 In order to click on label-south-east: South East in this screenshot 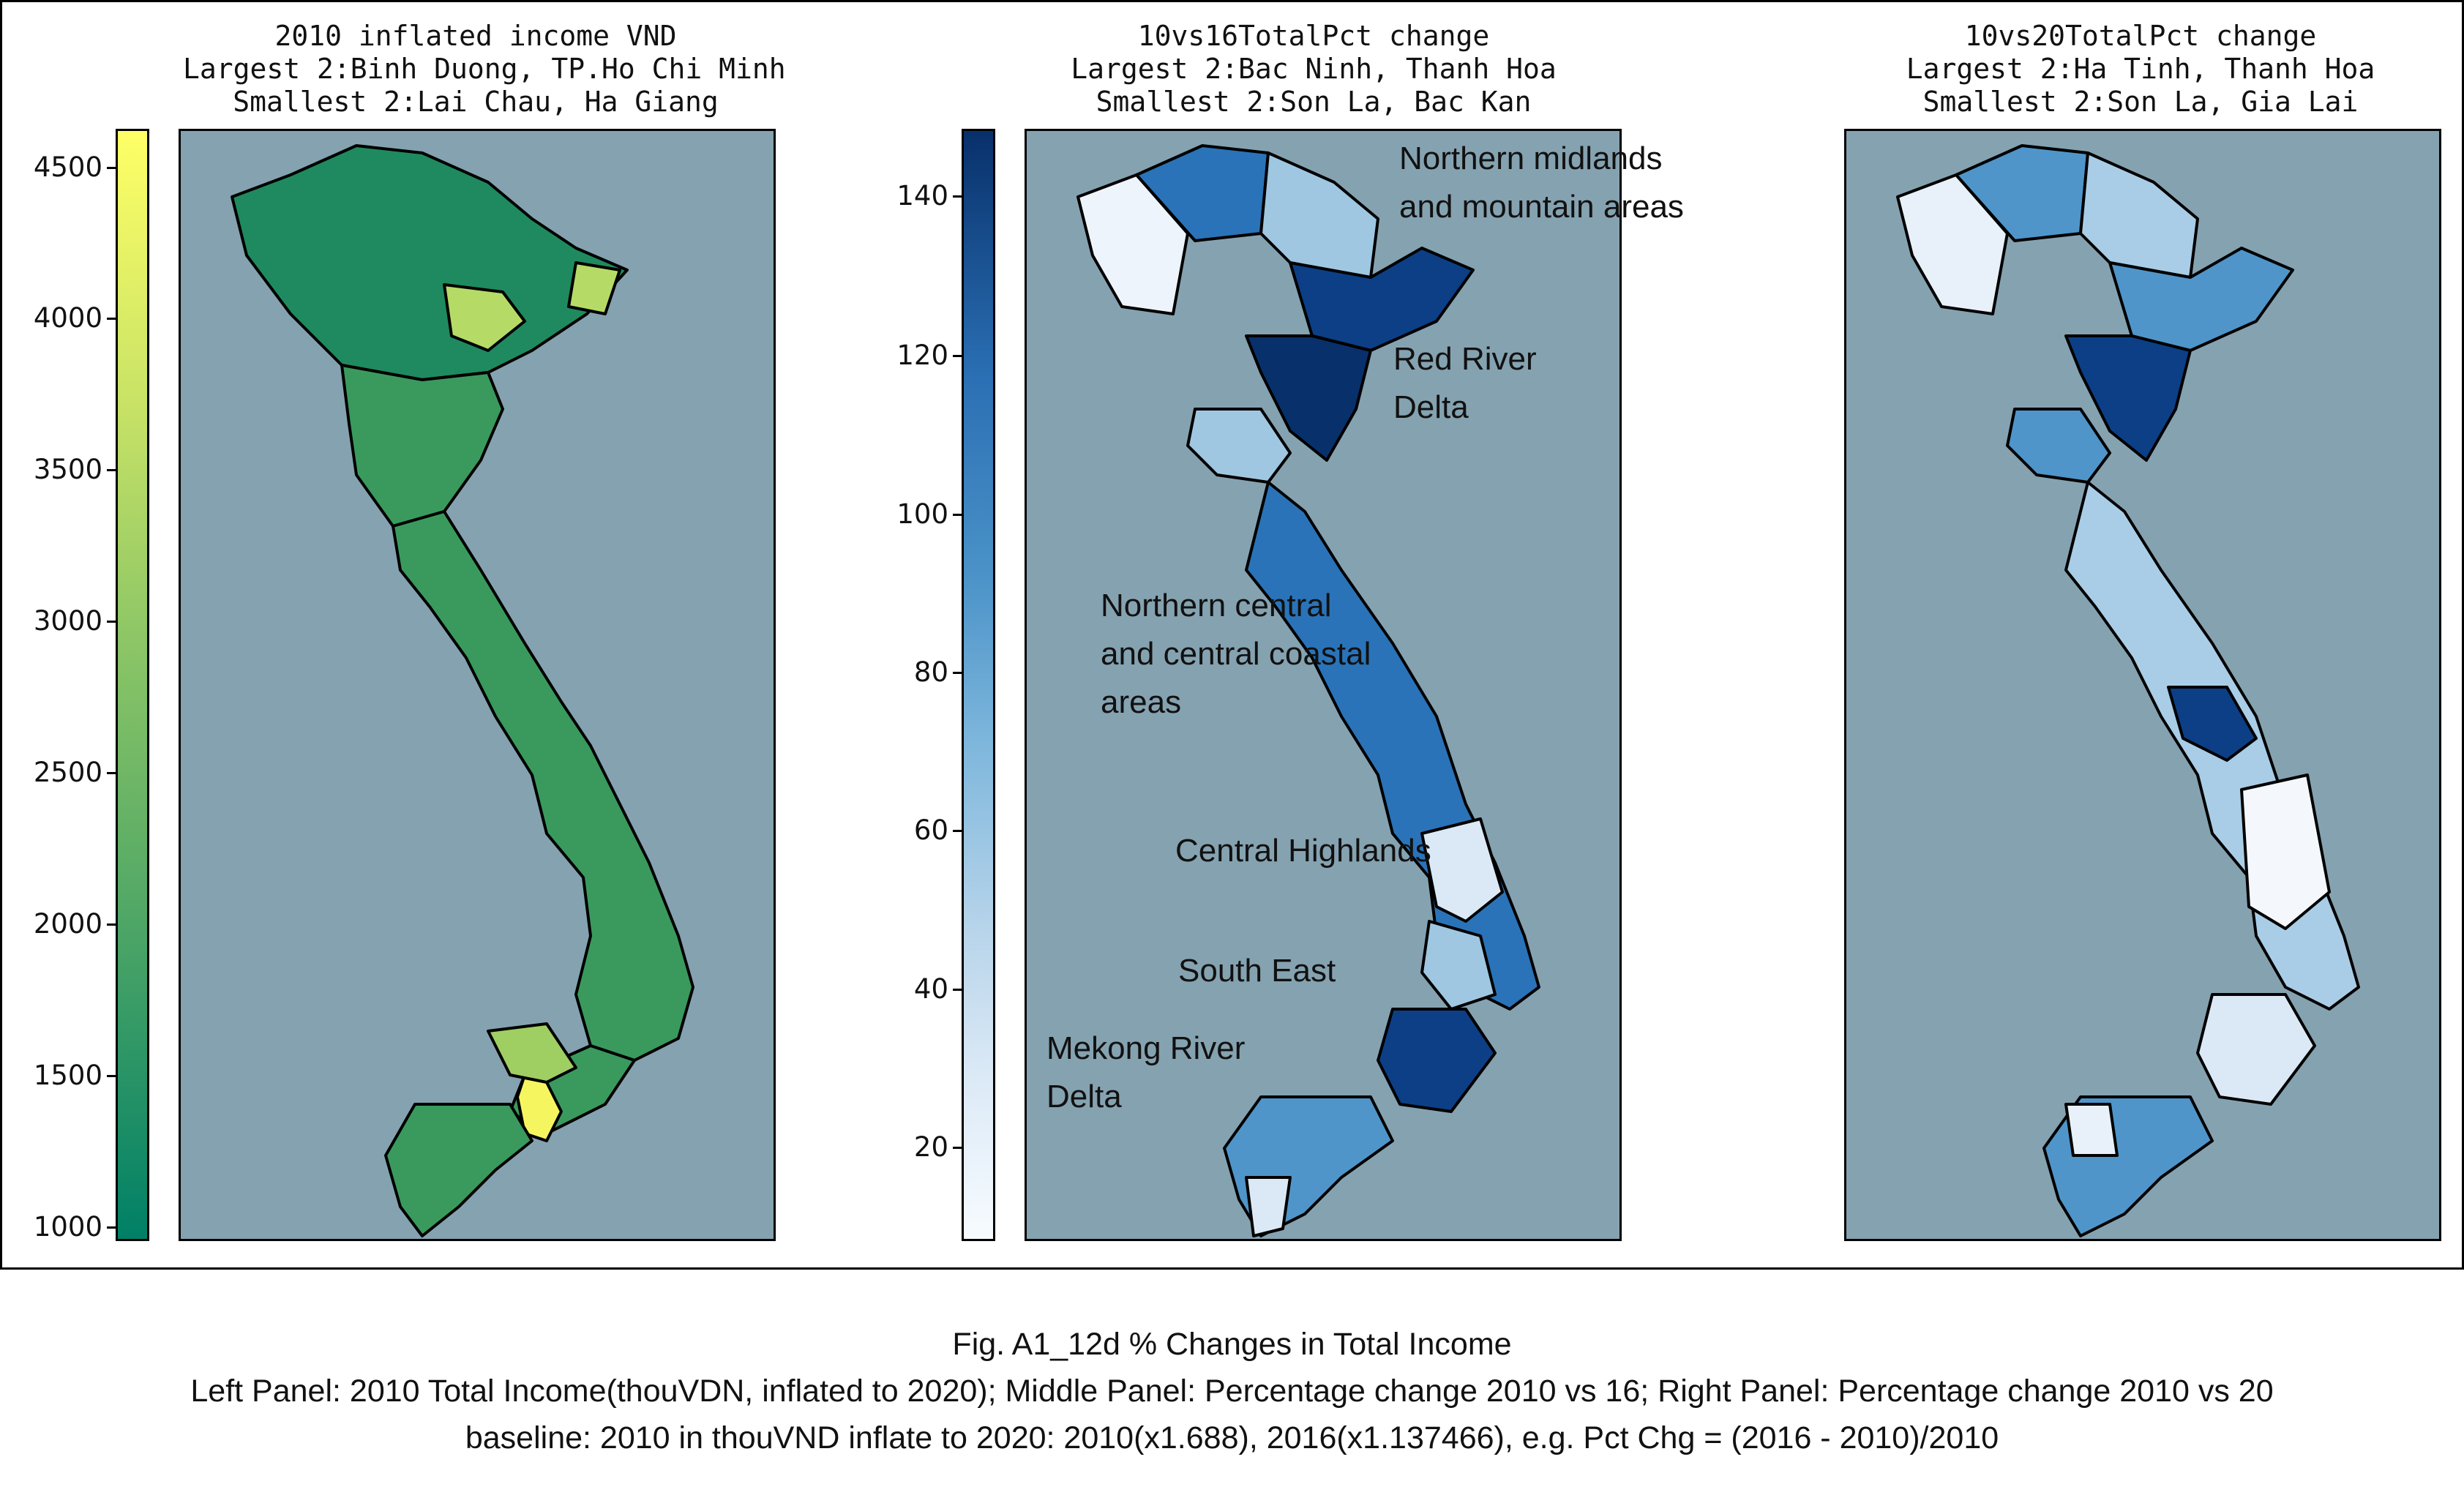, I will do `click(1257, 971)`.